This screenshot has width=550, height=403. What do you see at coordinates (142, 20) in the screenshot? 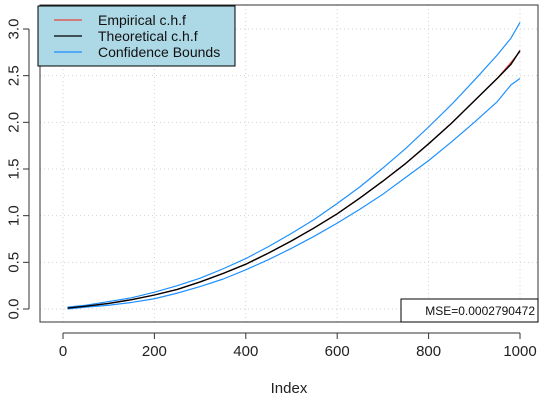
I see `legend-entry-empirical: Empirical c.h.f` at bounding box center [142, 20].